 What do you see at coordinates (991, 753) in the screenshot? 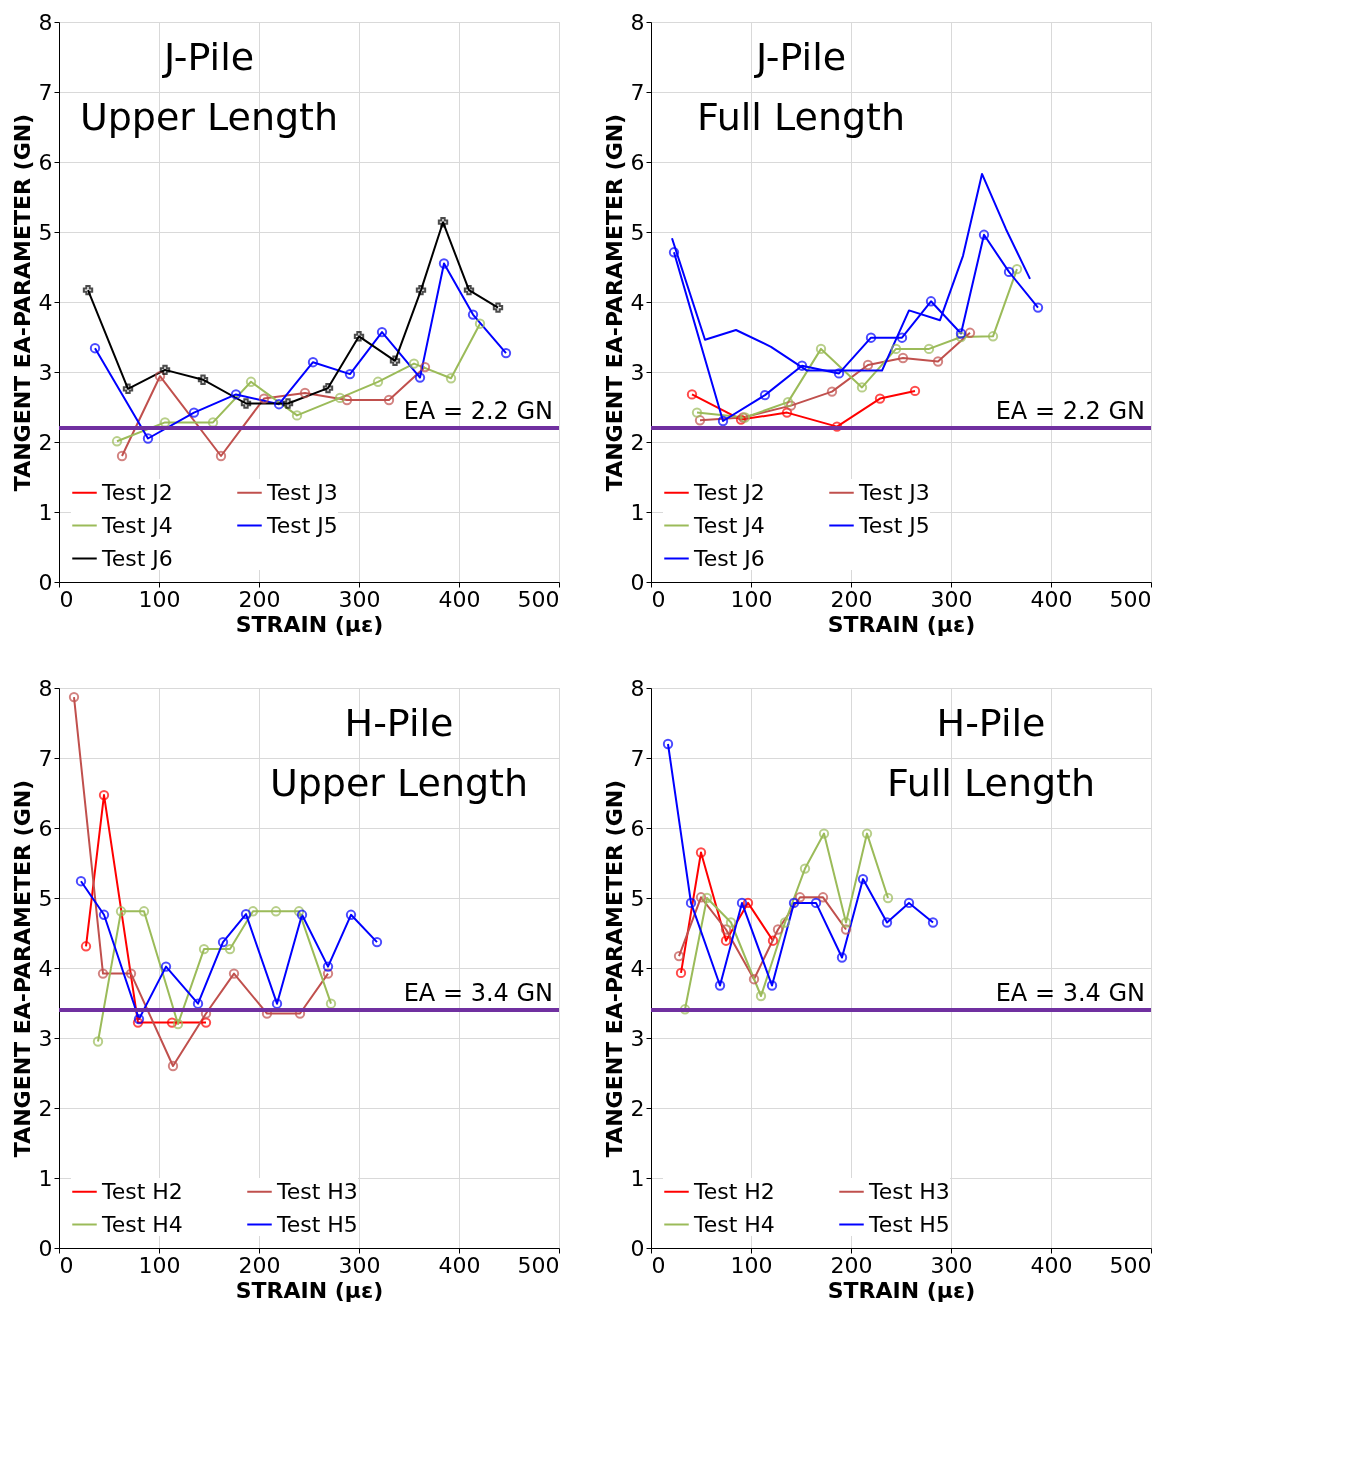
I see `text: H-Pile Full Length` at bounding box center [991, 753].